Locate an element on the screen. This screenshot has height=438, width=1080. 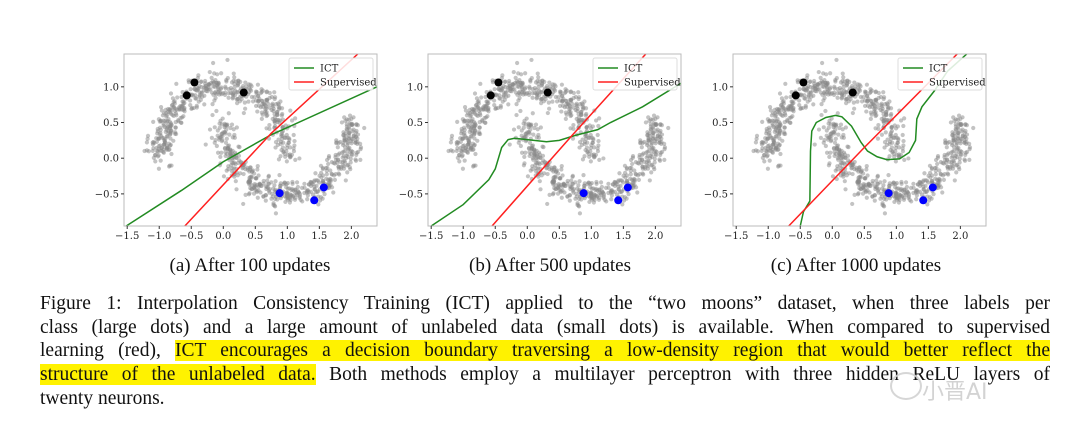
x-tick-label: 1.5 is located at coordinates (928, 236).